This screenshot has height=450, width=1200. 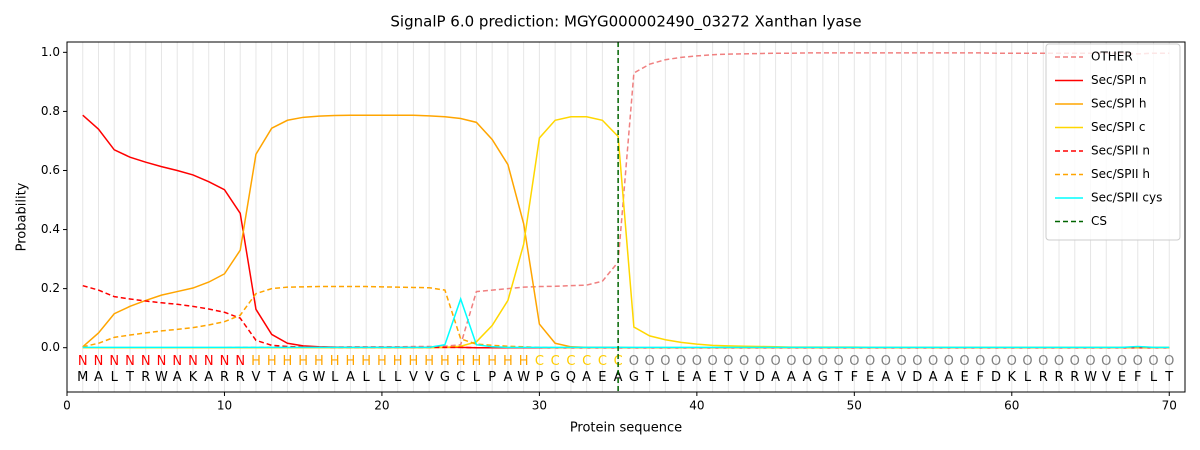 I want to click on legend-label: Sec/SPII h, so click(x=1120, y=174).